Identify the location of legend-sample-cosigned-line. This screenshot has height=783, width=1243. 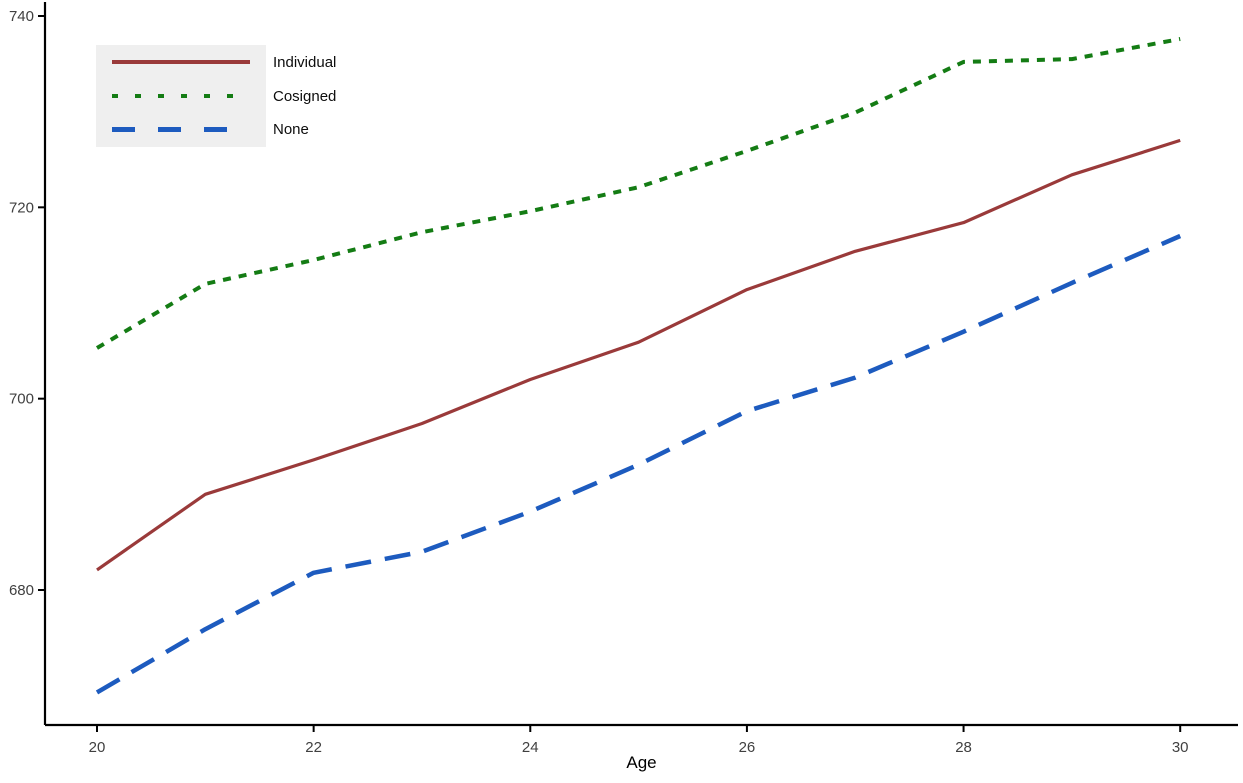
(181, 96).